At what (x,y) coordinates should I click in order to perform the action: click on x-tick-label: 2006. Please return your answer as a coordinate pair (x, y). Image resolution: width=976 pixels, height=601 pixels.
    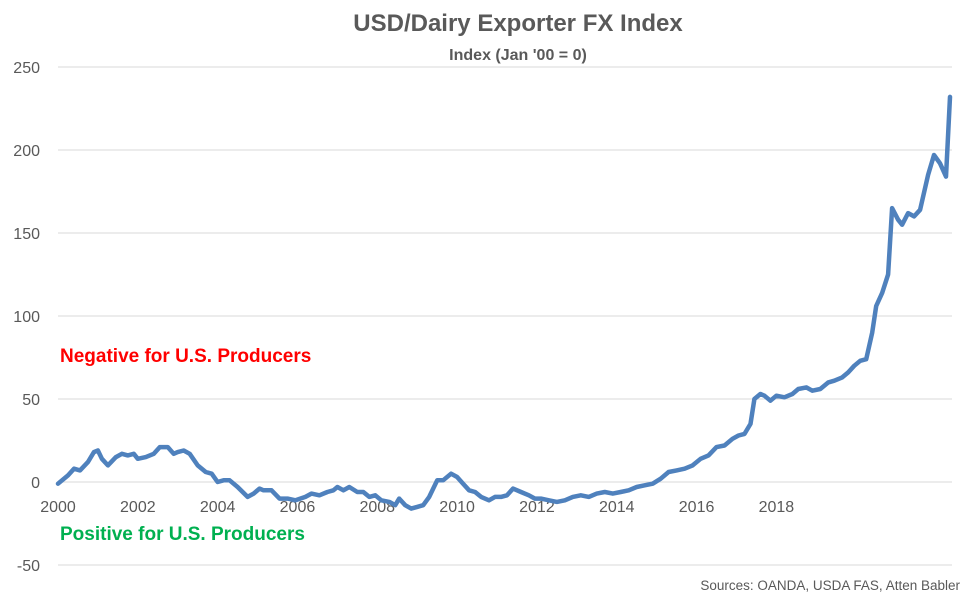
    Looking at the image, I should click on (298, 507).